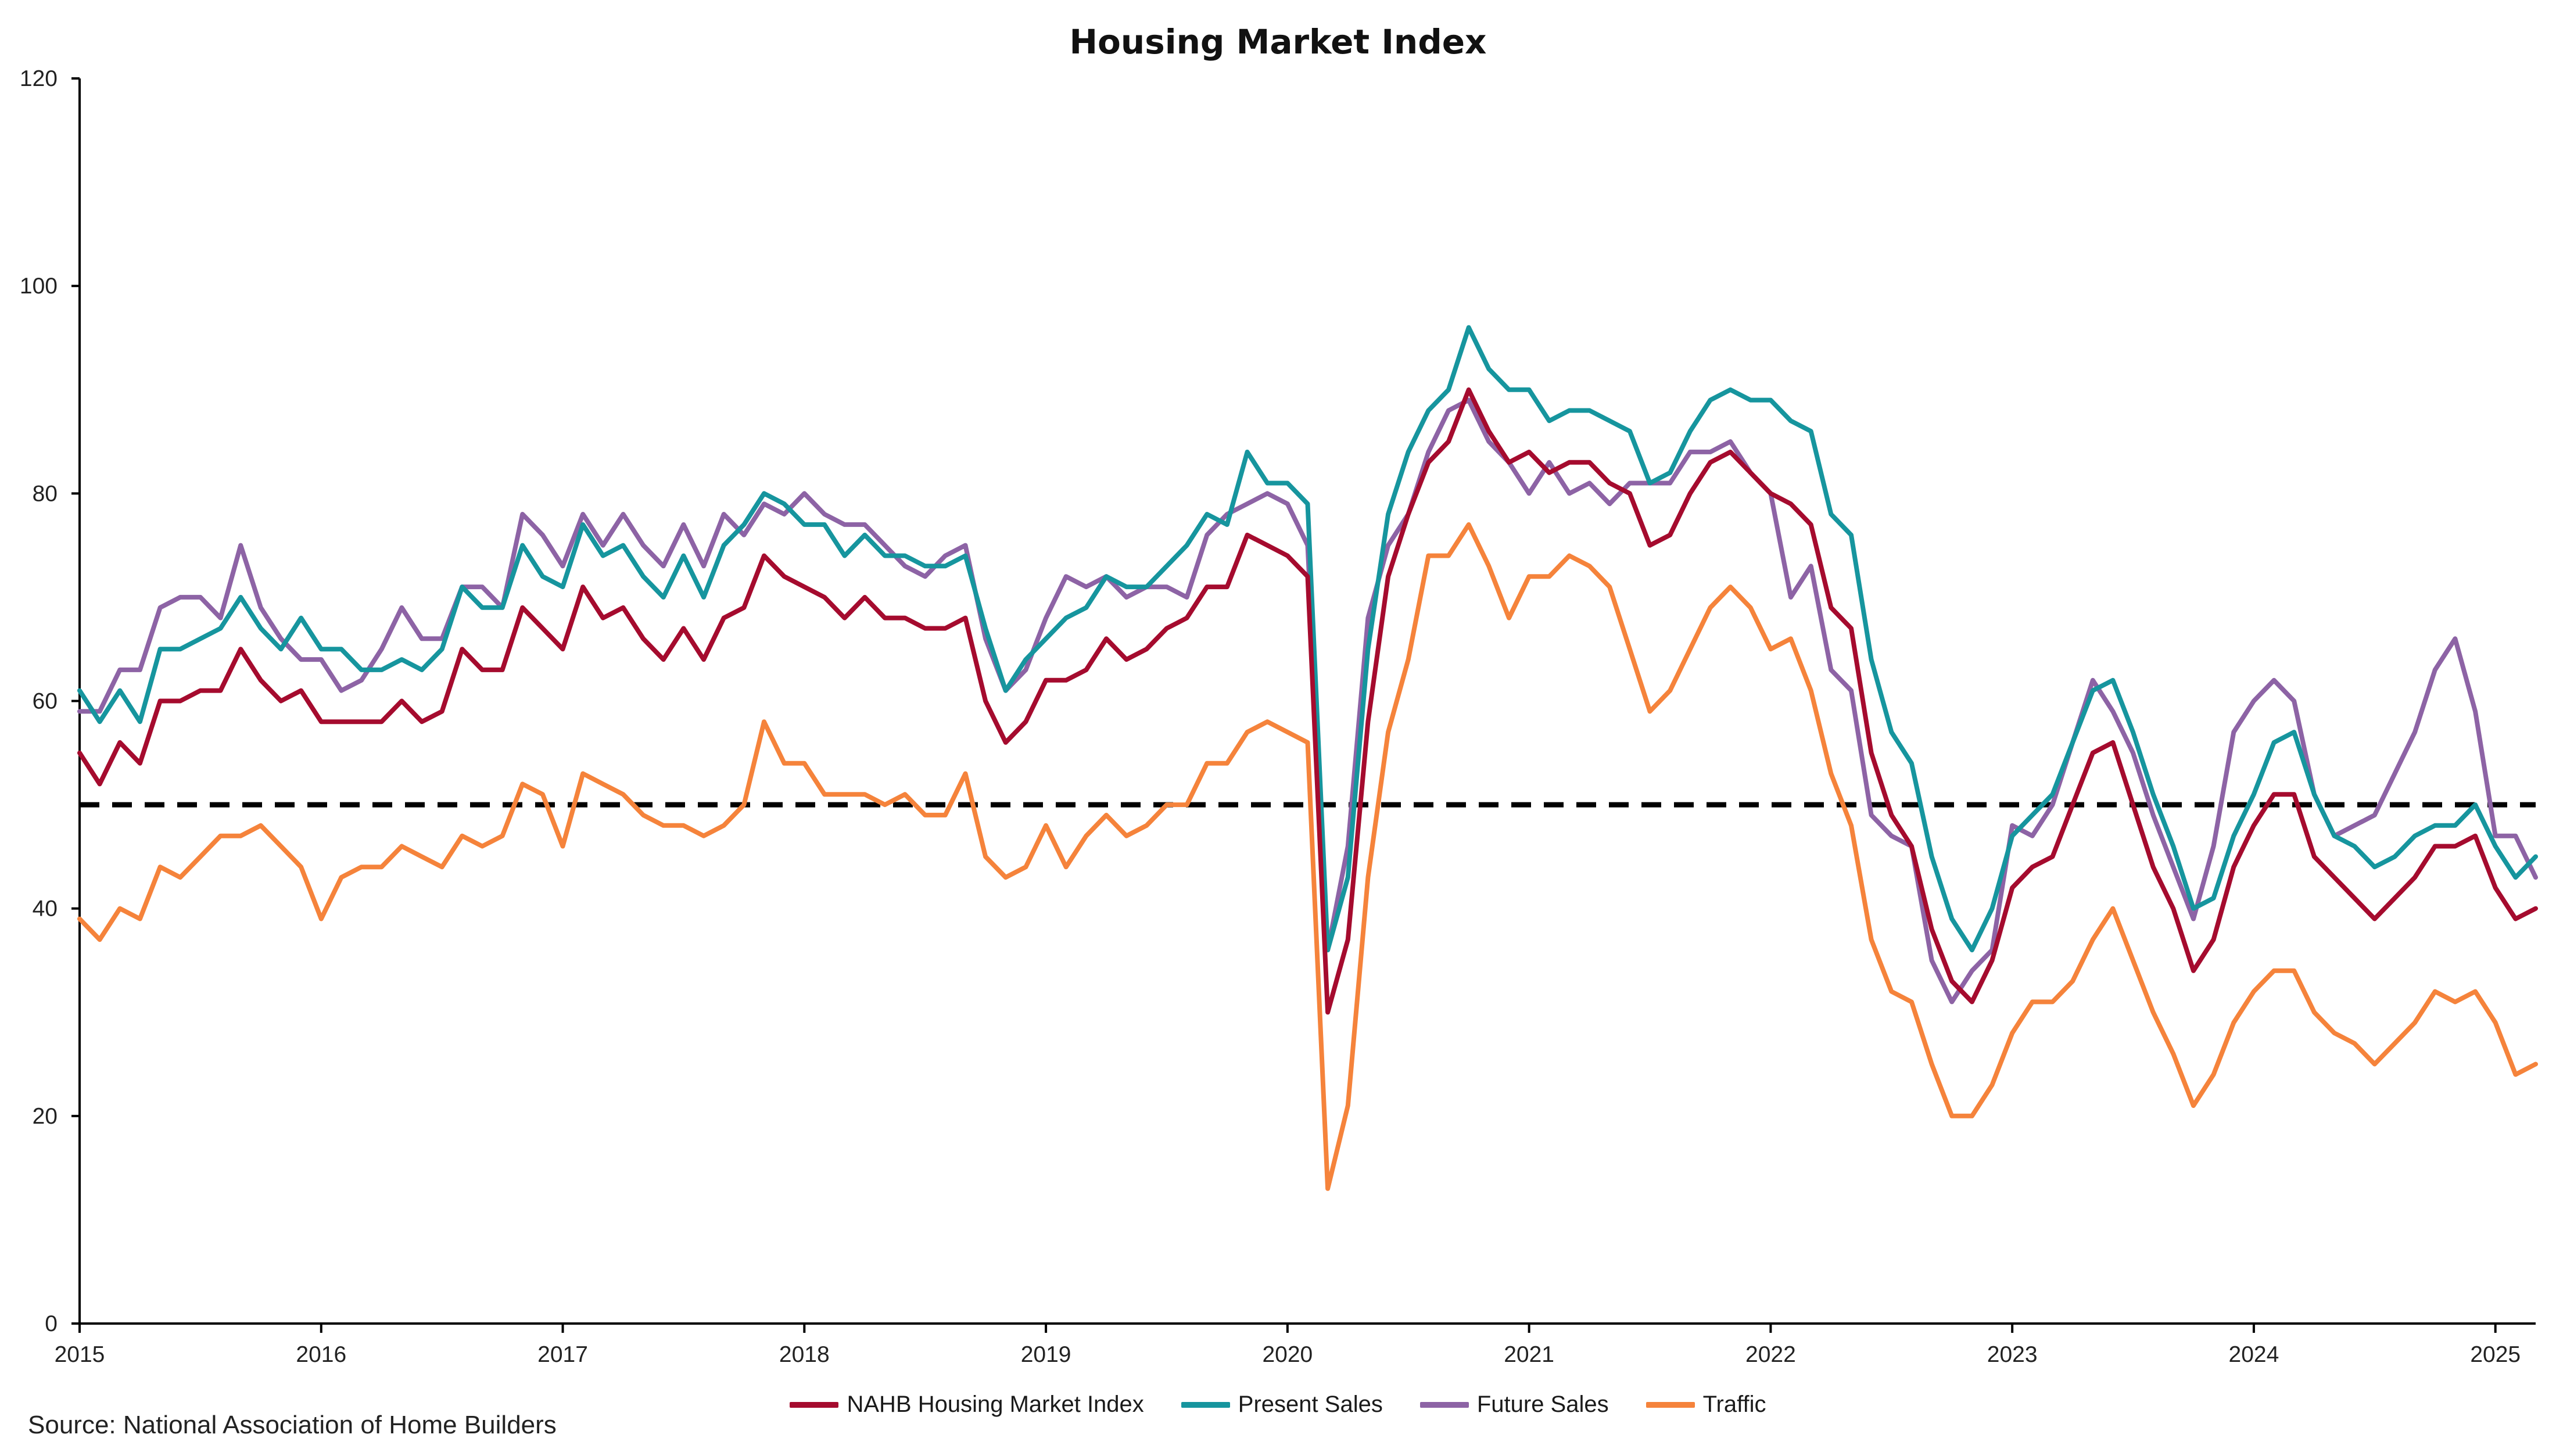 This screenshot has width=2556, height=1456. Describe the element at coordinates (321, 1355) in the screenshot. I see `x-tick-label: 2016` at that location.